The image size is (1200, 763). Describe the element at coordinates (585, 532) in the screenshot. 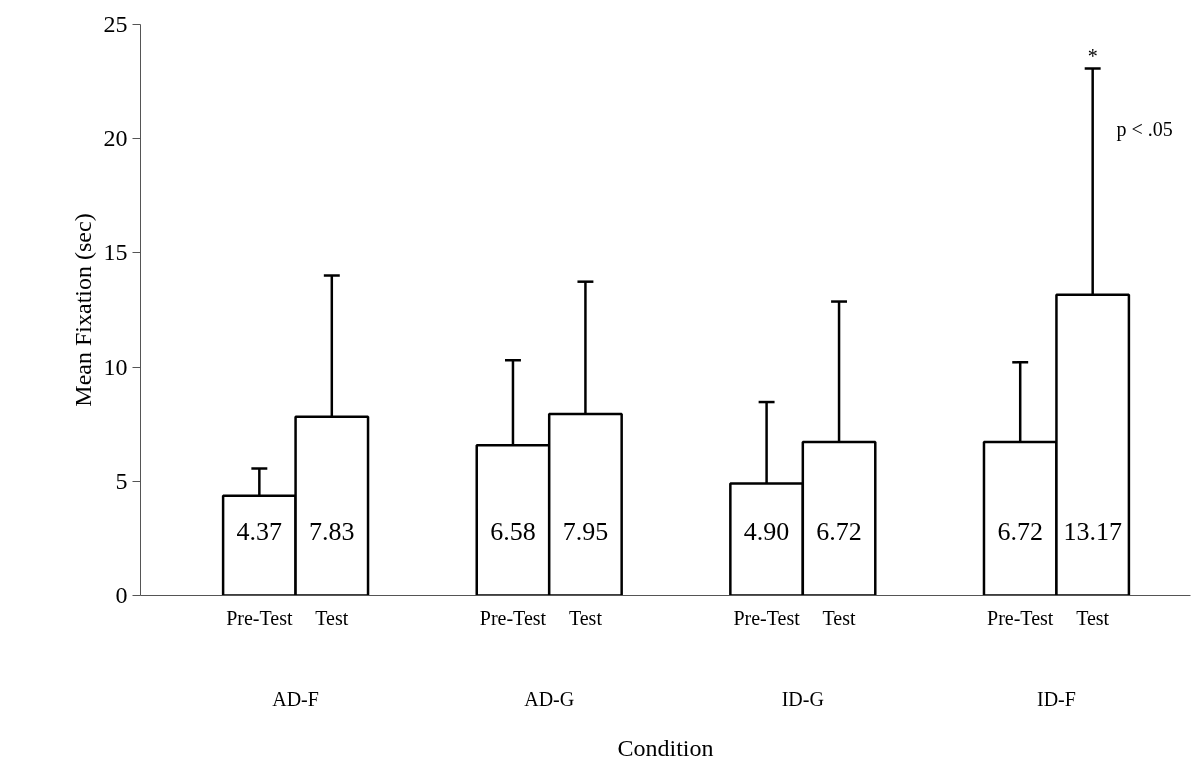

I see `data-label: 7.95` at that location.